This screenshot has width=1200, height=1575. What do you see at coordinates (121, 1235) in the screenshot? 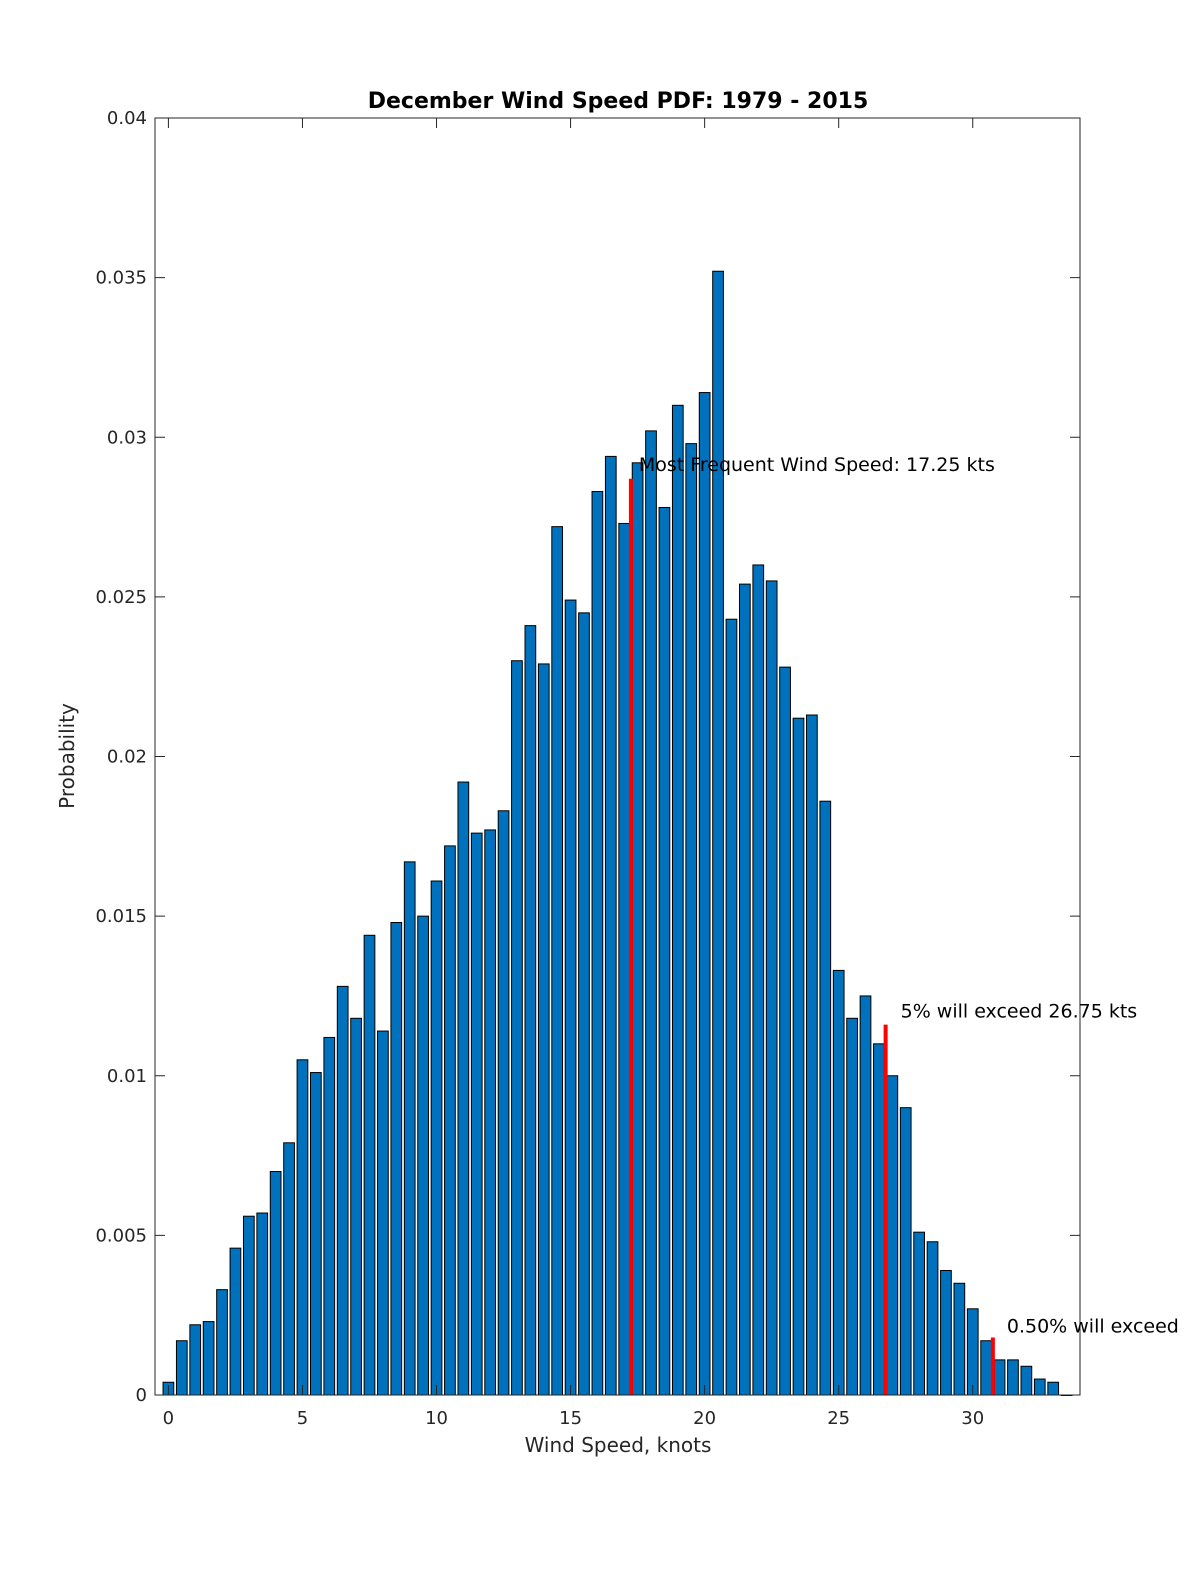
I see `y-tick-label: 0.005` at bounding box center [121, 1235].